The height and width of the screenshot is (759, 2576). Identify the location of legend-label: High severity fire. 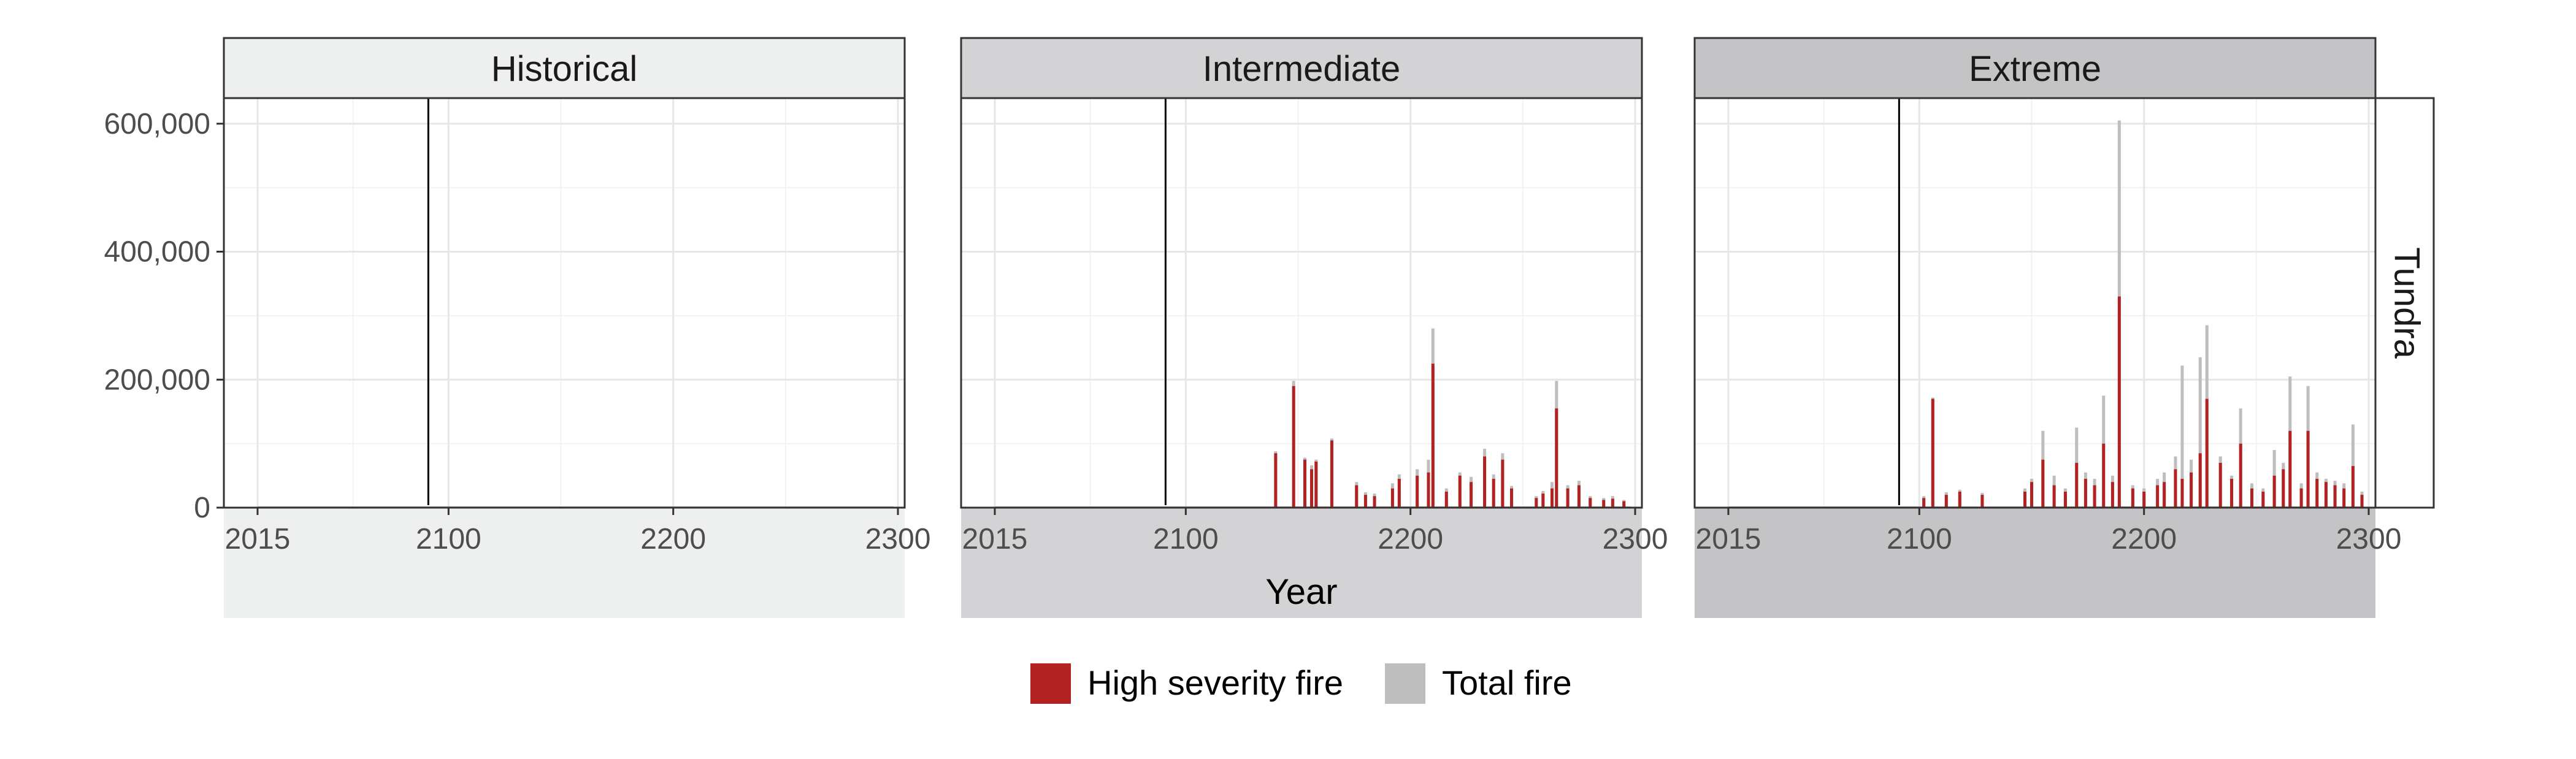
(1215, 682).